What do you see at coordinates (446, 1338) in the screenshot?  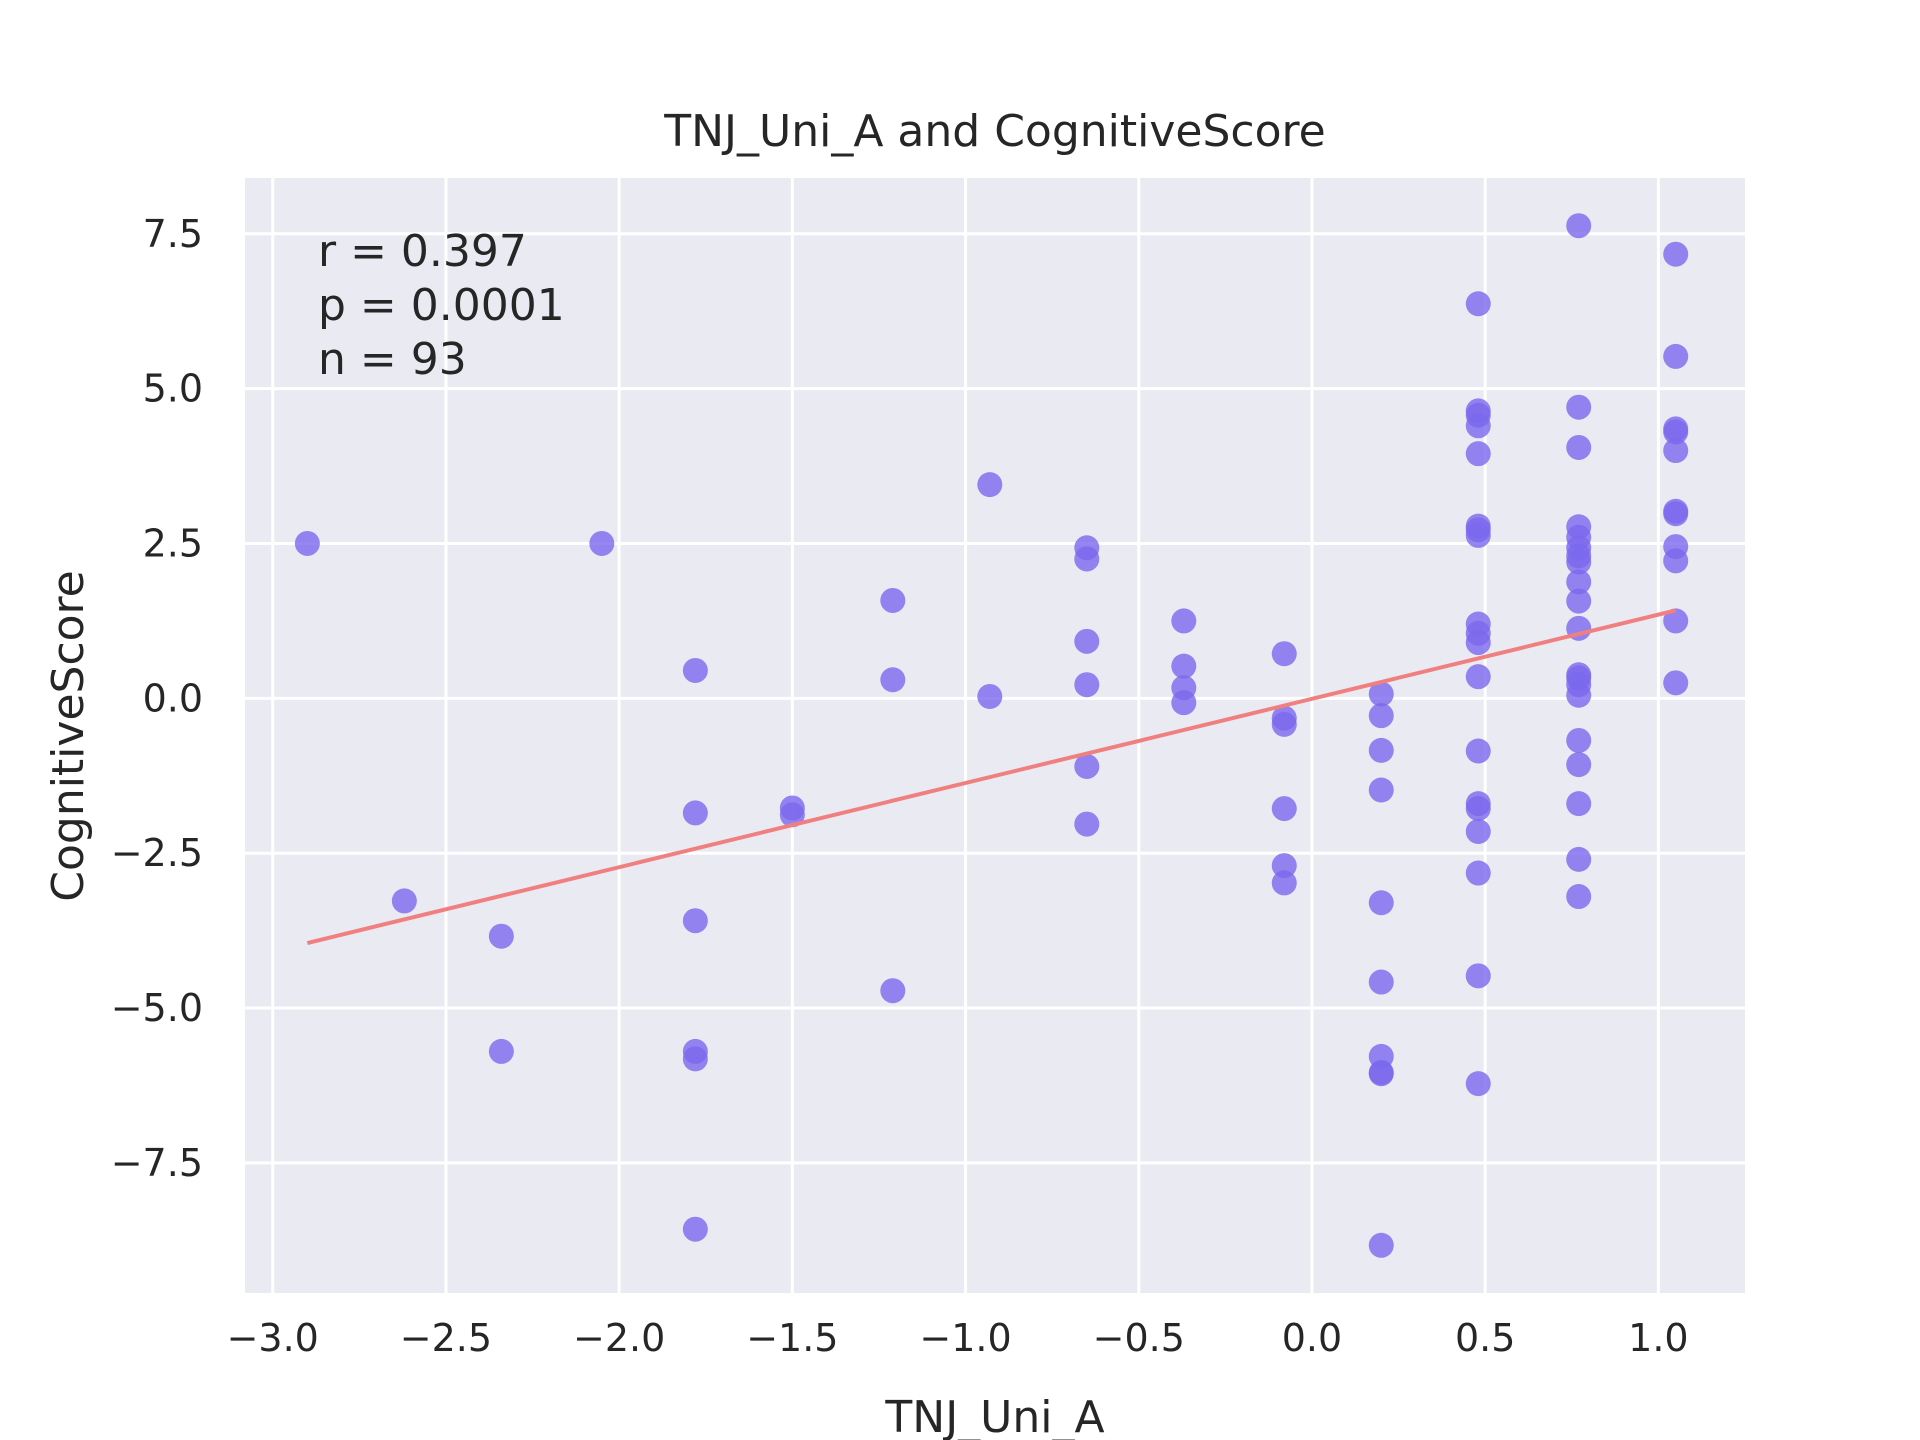 I see `x-tick-label: −2.5` at bounding box center [446, 1338].